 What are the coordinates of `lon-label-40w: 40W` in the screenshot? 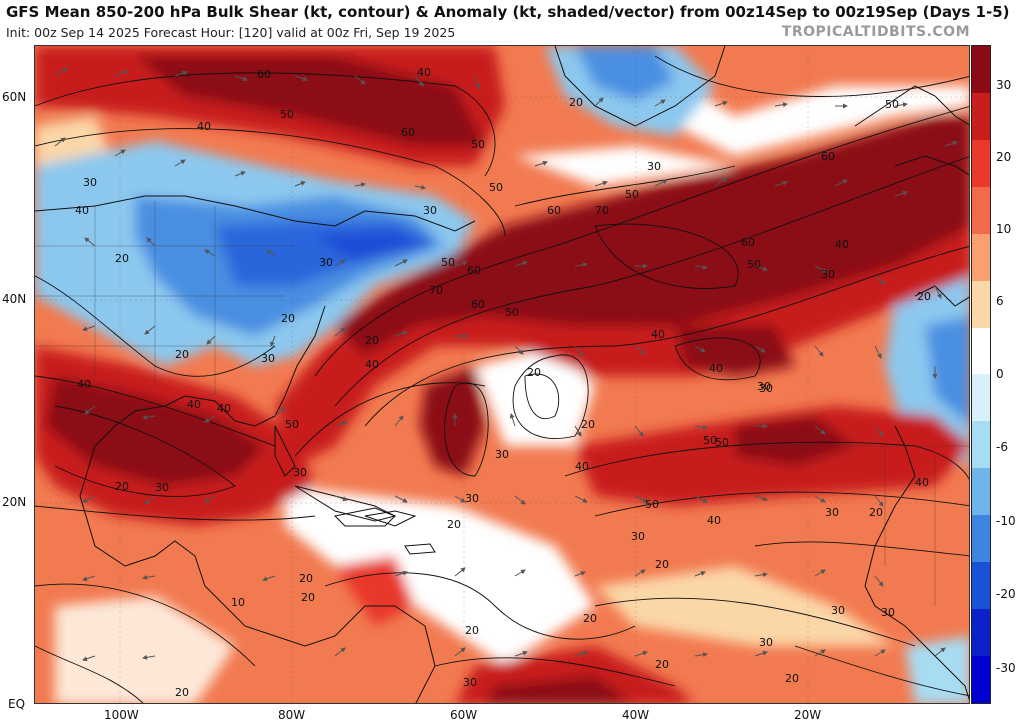 It's located at (636, 715).